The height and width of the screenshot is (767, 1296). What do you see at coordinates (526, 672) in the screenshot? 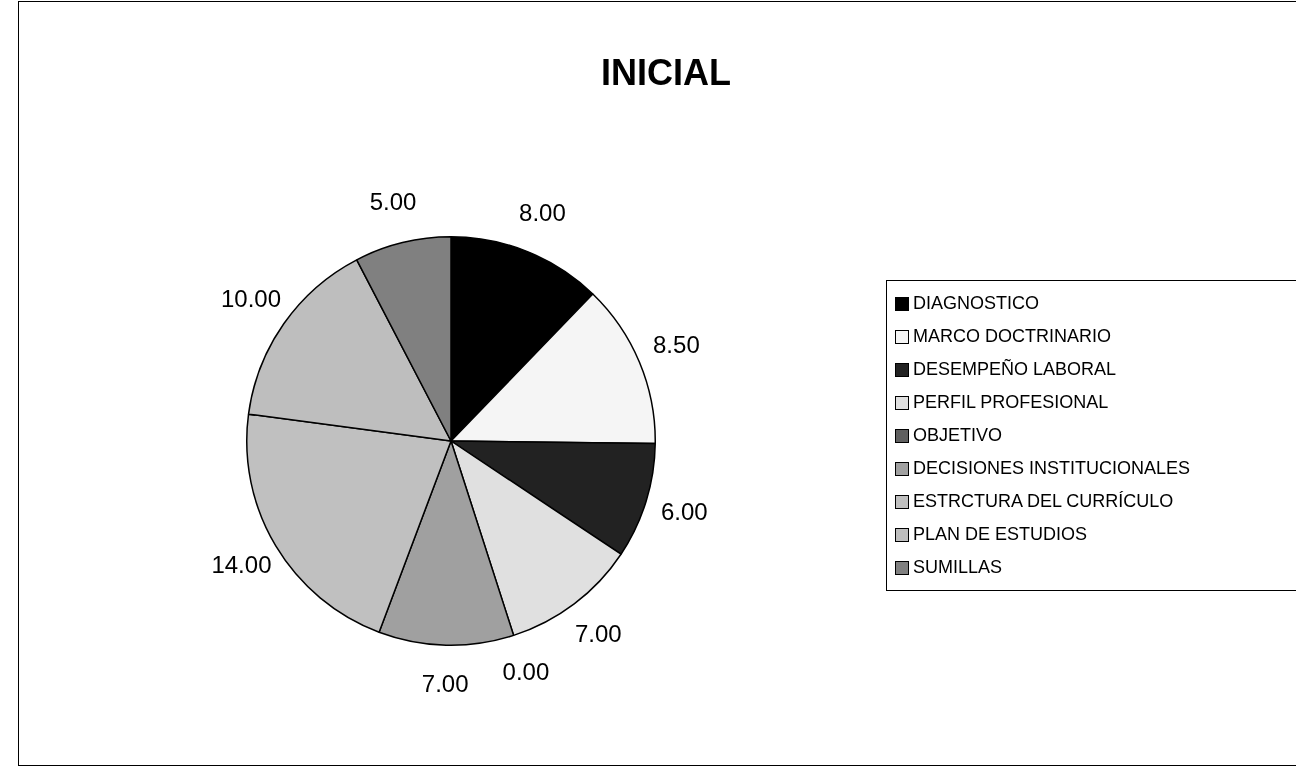
I see `text: 0.00` at bounding box center [526, 672].